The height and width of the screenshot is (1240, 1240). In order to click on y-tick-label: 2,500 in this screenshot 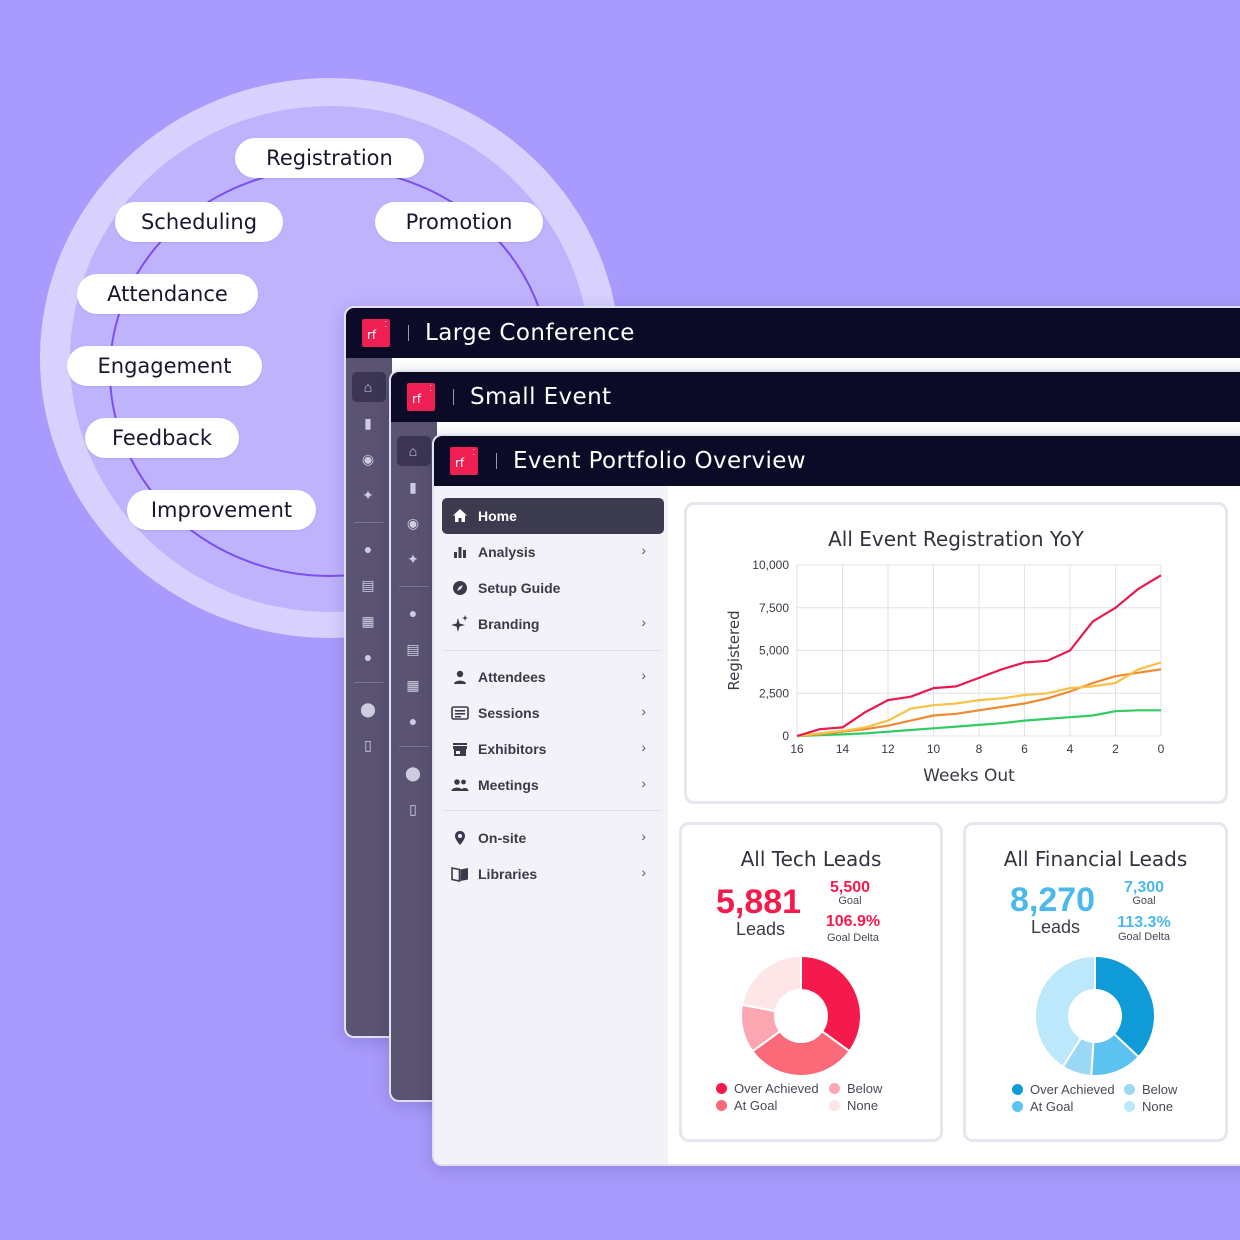, I will do `click(774, 693)`.